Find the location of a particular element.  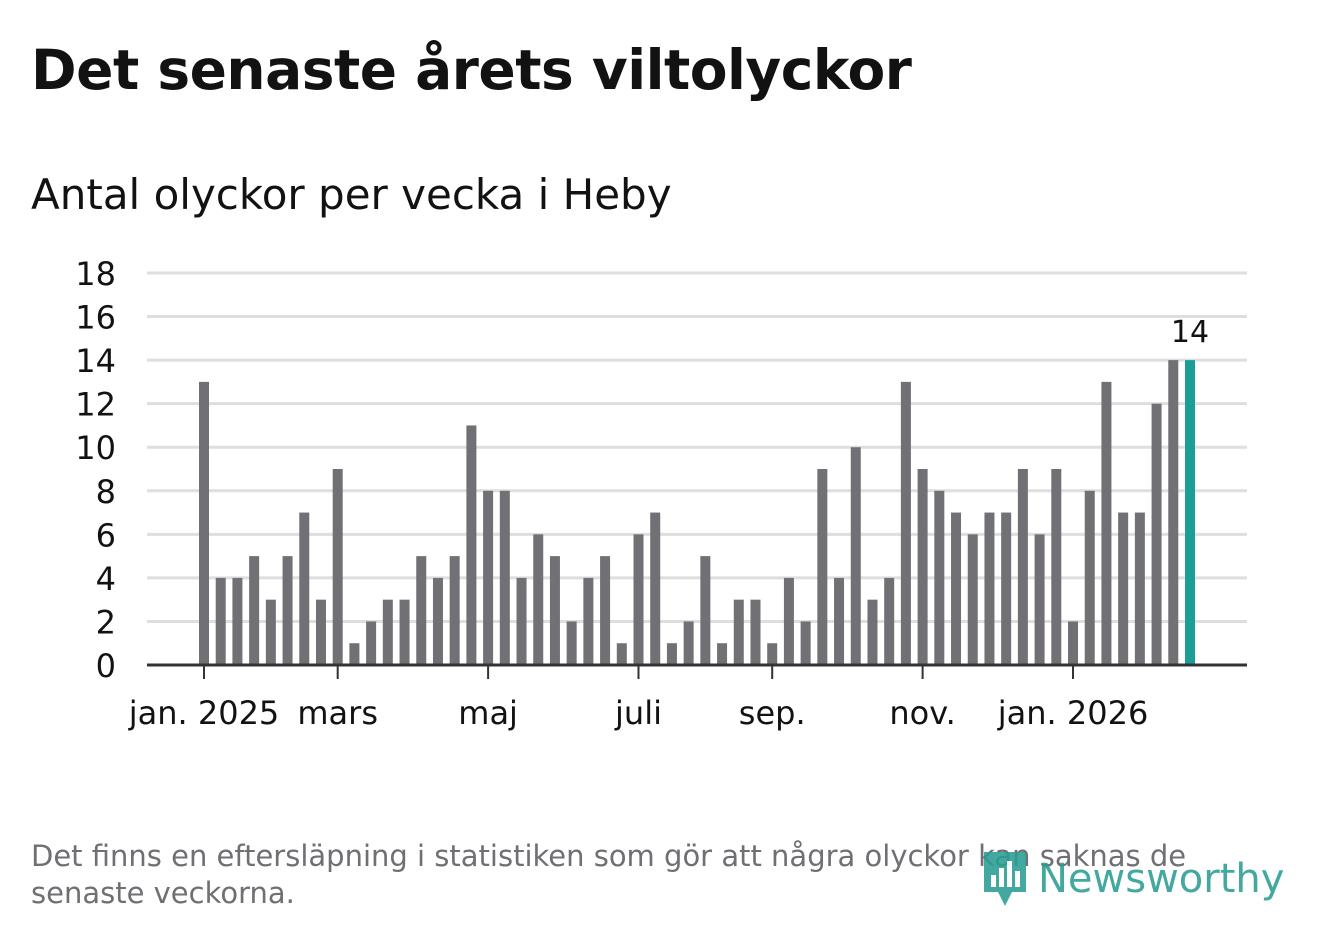

y-tick-label: 14 is located at coordinates (95, 361).